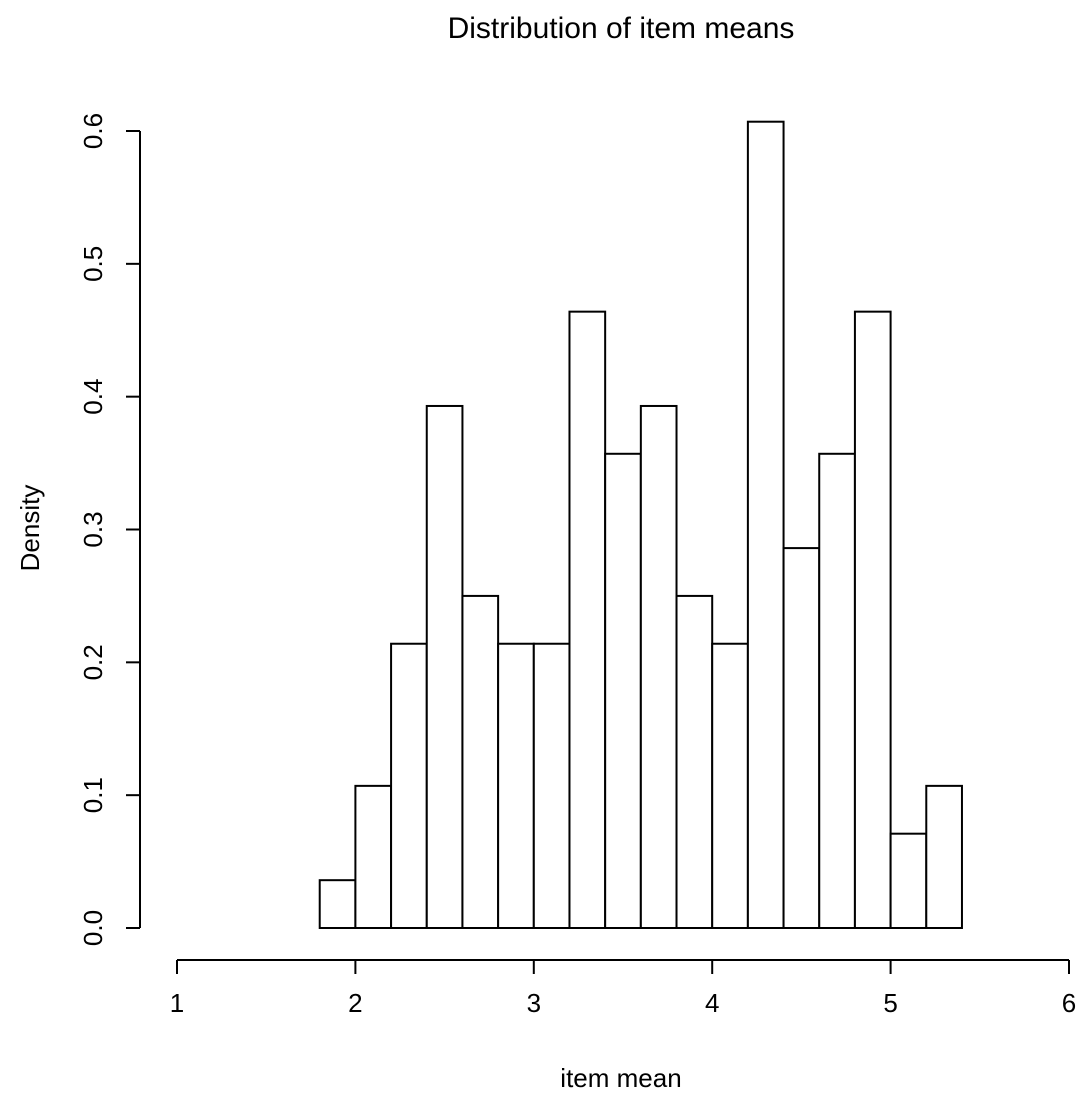 The width and height of the screenshot is (1080, 1093). What do you see at coordinates (109, 529) in the screenshot?
I see `y-axis: 0.0 0.1 0.2 0.3 0.4 0.5 0.6` at bounding box center [109, 529].